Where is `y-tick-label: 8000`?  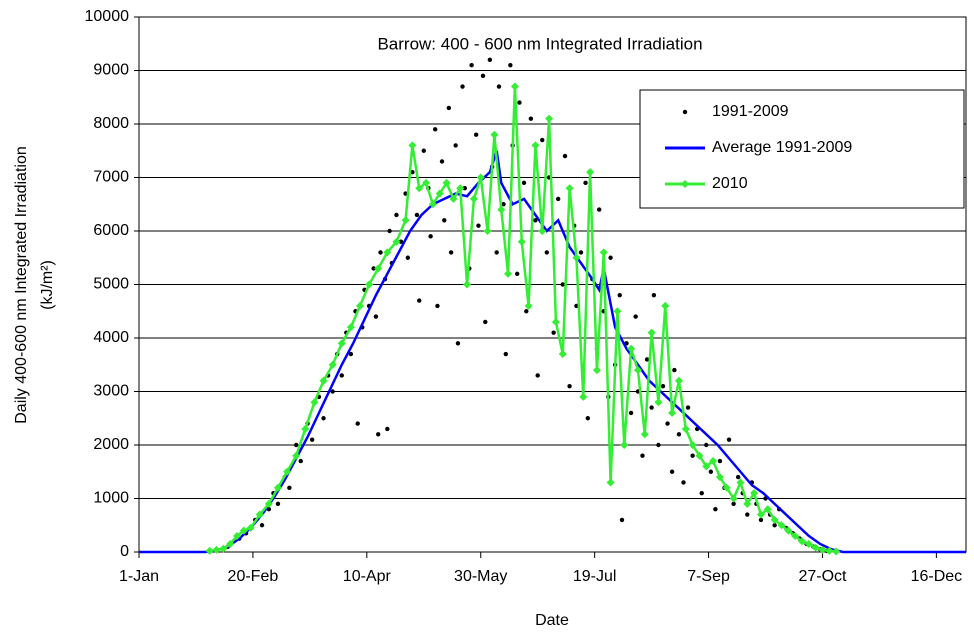
y-tick-label: 8000 is located at coordinates (111, 123).